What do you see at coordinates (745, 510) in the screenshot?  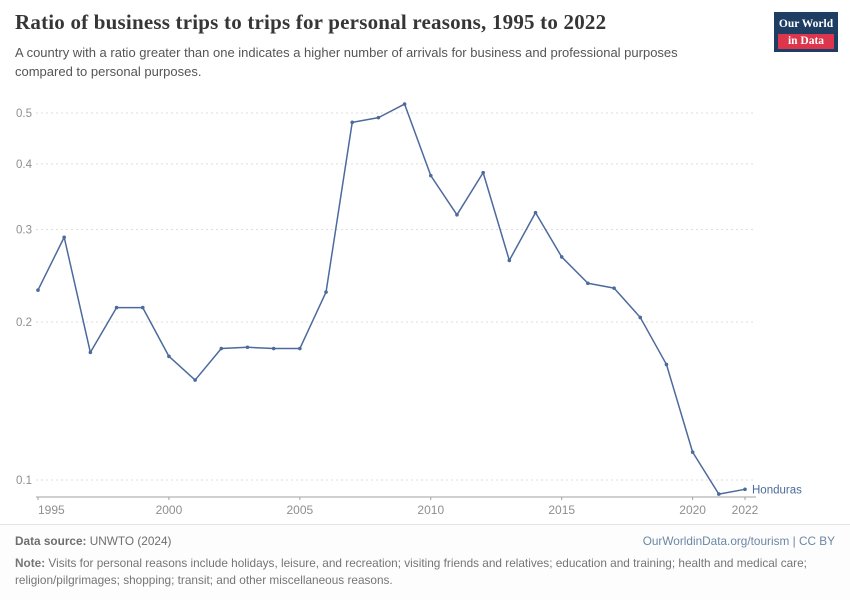 I see `x-tick-label: 2022` at bounding box center [745, 510].